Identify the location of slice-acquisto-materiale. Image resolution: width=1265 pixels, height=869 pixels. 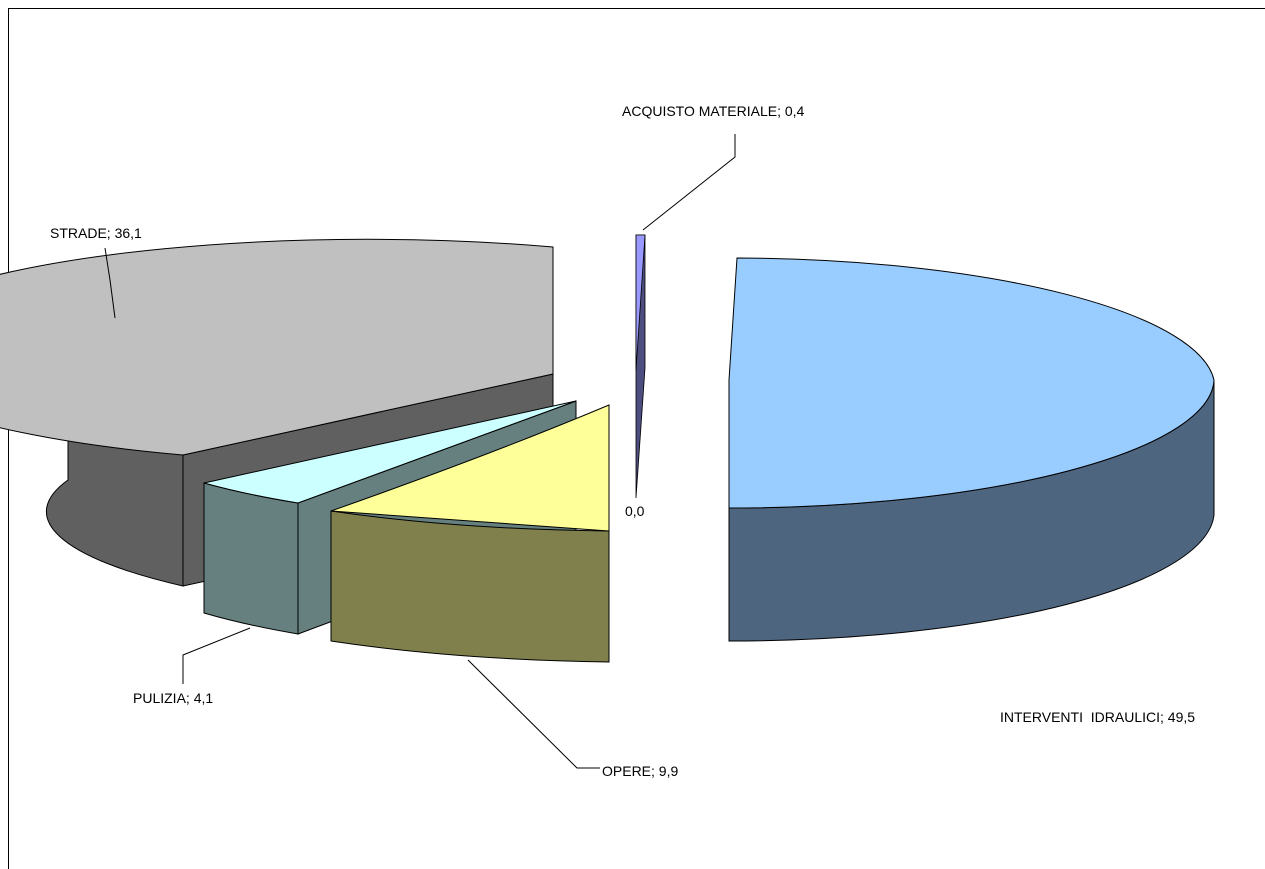
(640, 366).